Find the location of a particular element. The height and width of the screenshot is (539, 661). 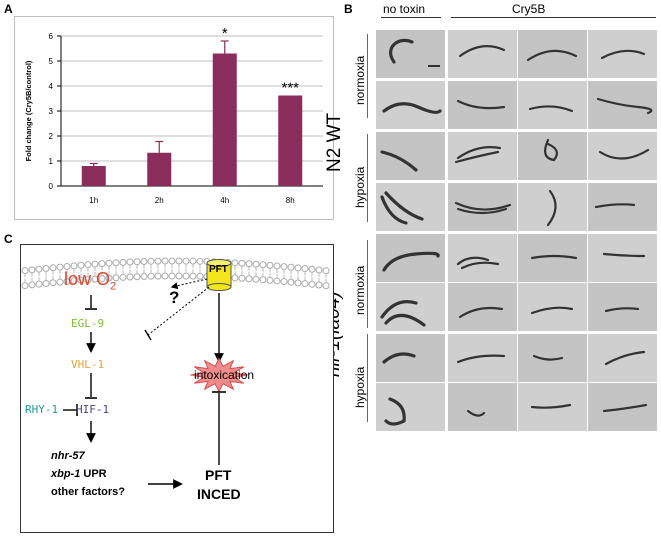

cell-membrane is located at coordinates (175, 273).